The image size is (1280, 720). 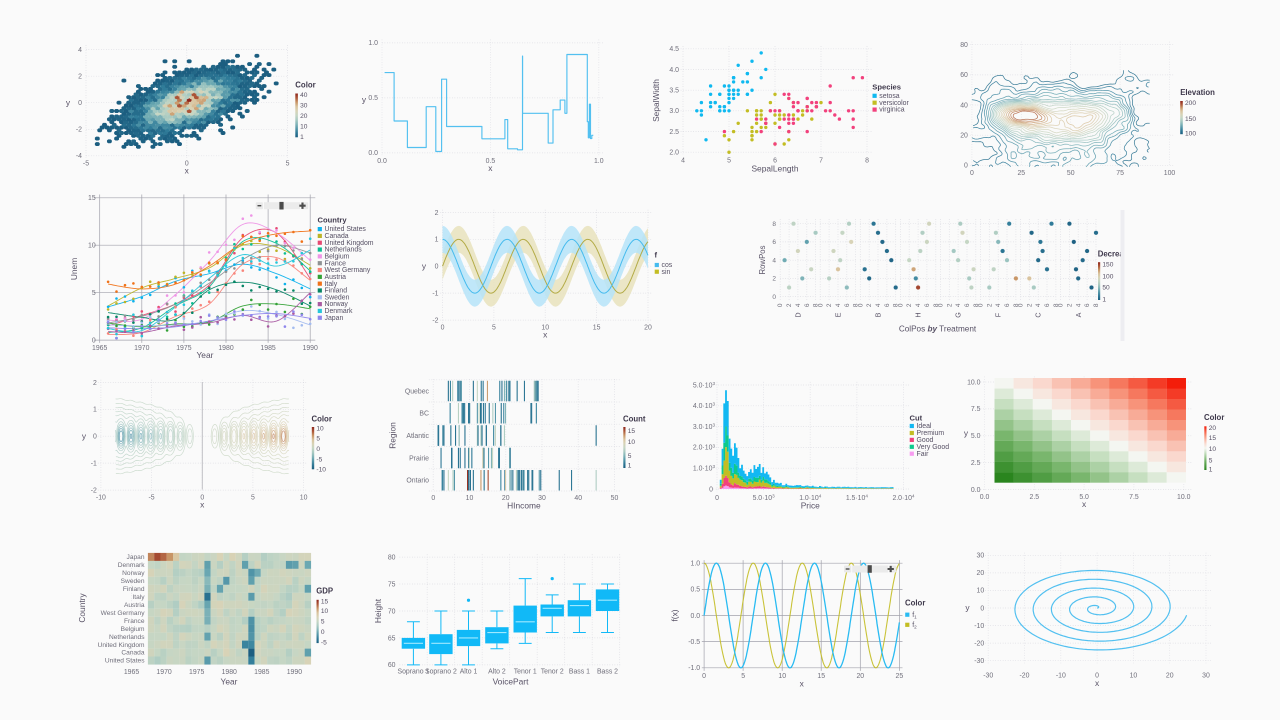 I want to click on svg-text: Sweden, so click(x=337, y=297).